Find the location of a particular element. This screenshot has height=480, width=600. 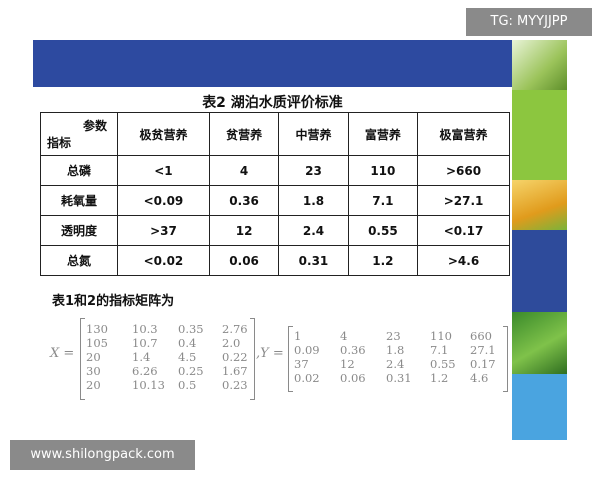

decorative-sidebar is located at coordinates (539, 240).